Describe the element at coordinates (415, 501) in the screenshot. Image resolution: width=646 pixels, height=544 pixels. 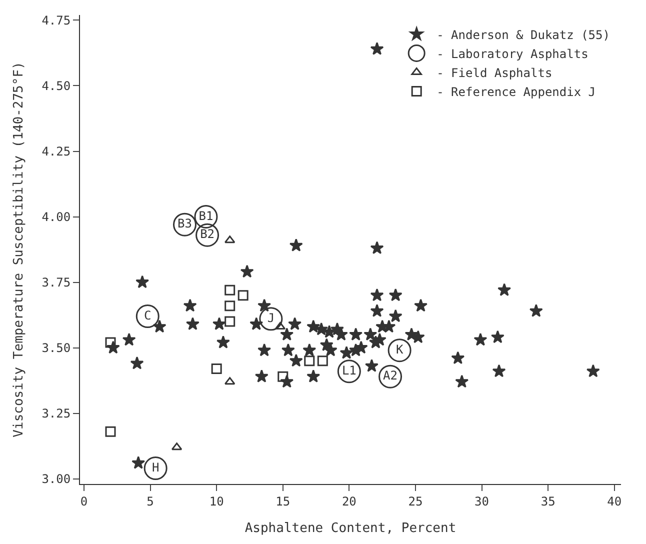
I see `x-tick-label: 25` at that location.